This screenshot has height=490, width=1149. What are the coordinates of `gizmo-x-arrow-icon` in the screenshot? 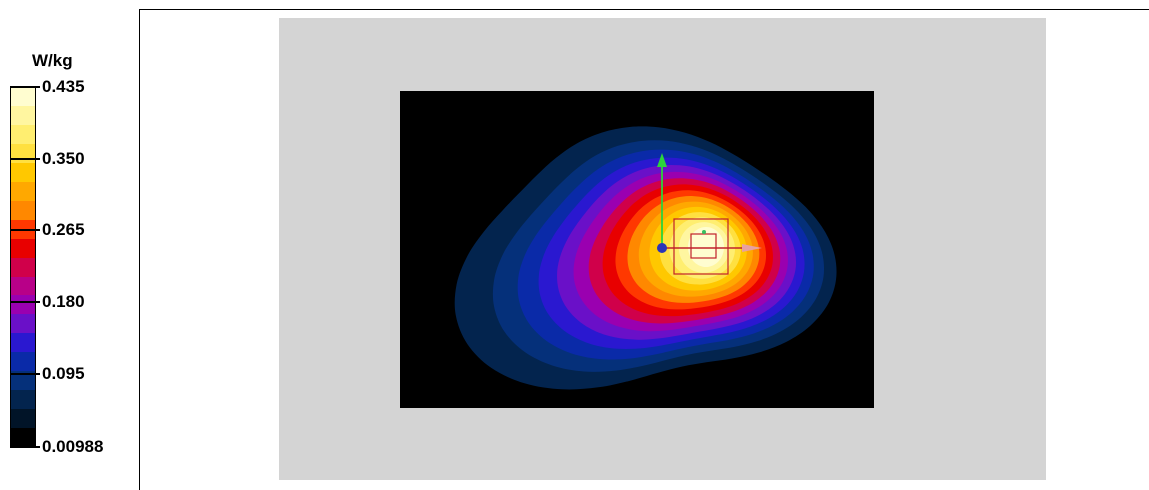 It's located at (752, 248).